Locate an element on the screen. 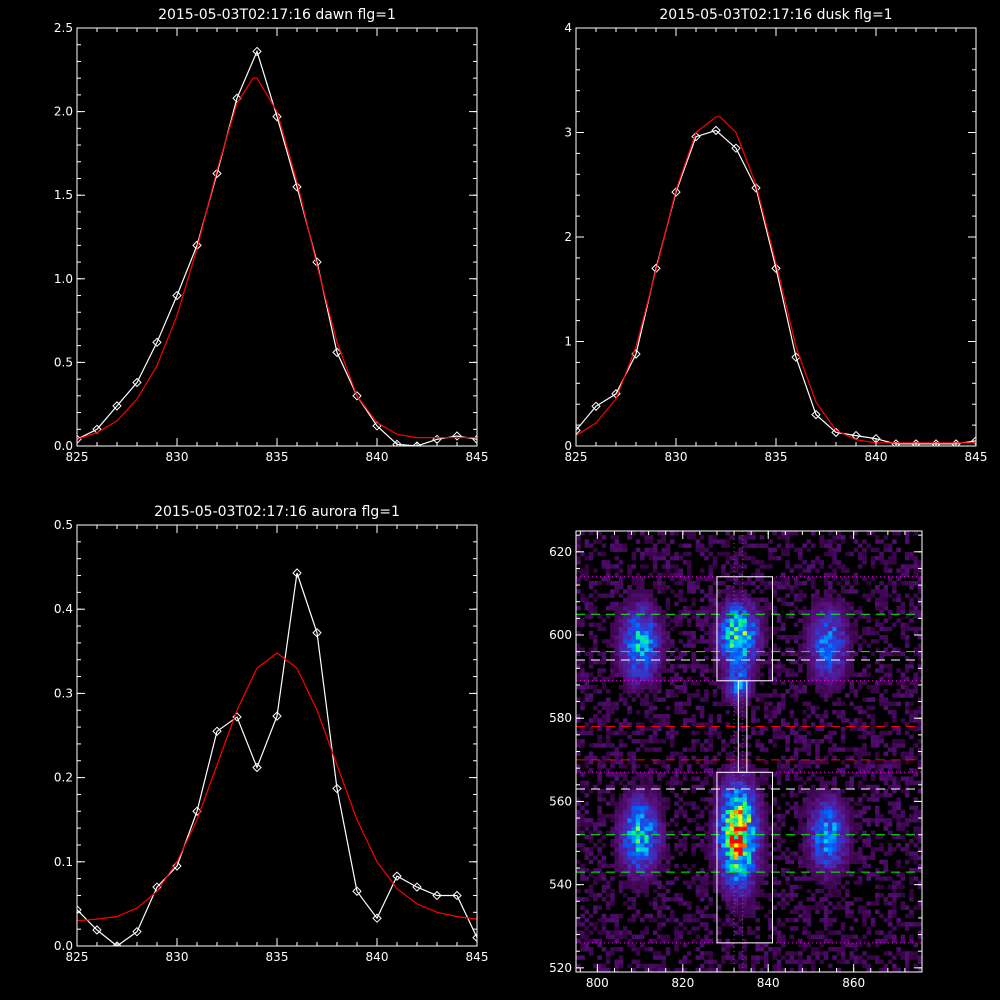  y-tick-label: 3 is located at coordinates (568, 133).